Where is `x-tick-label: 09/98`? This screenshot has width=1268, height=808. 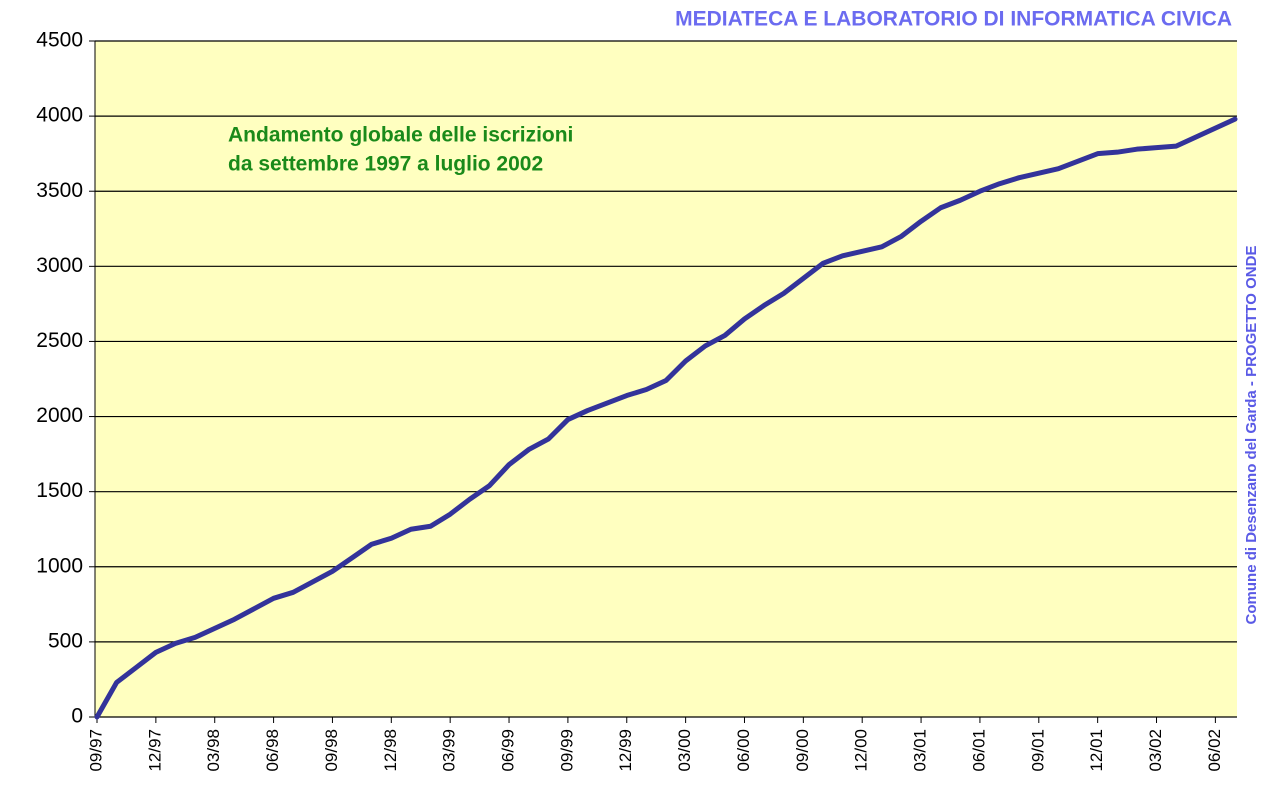 x-tick-label: 09/98 is located at coordinates (331, 750).